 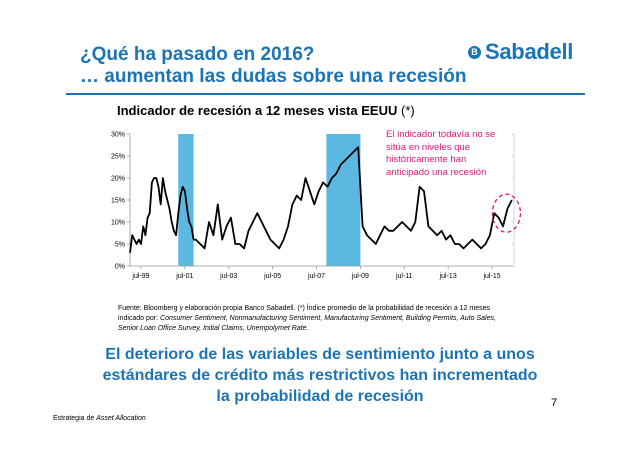 I want to click on x-tick-label: jul-01, so click(x=184, y=276).